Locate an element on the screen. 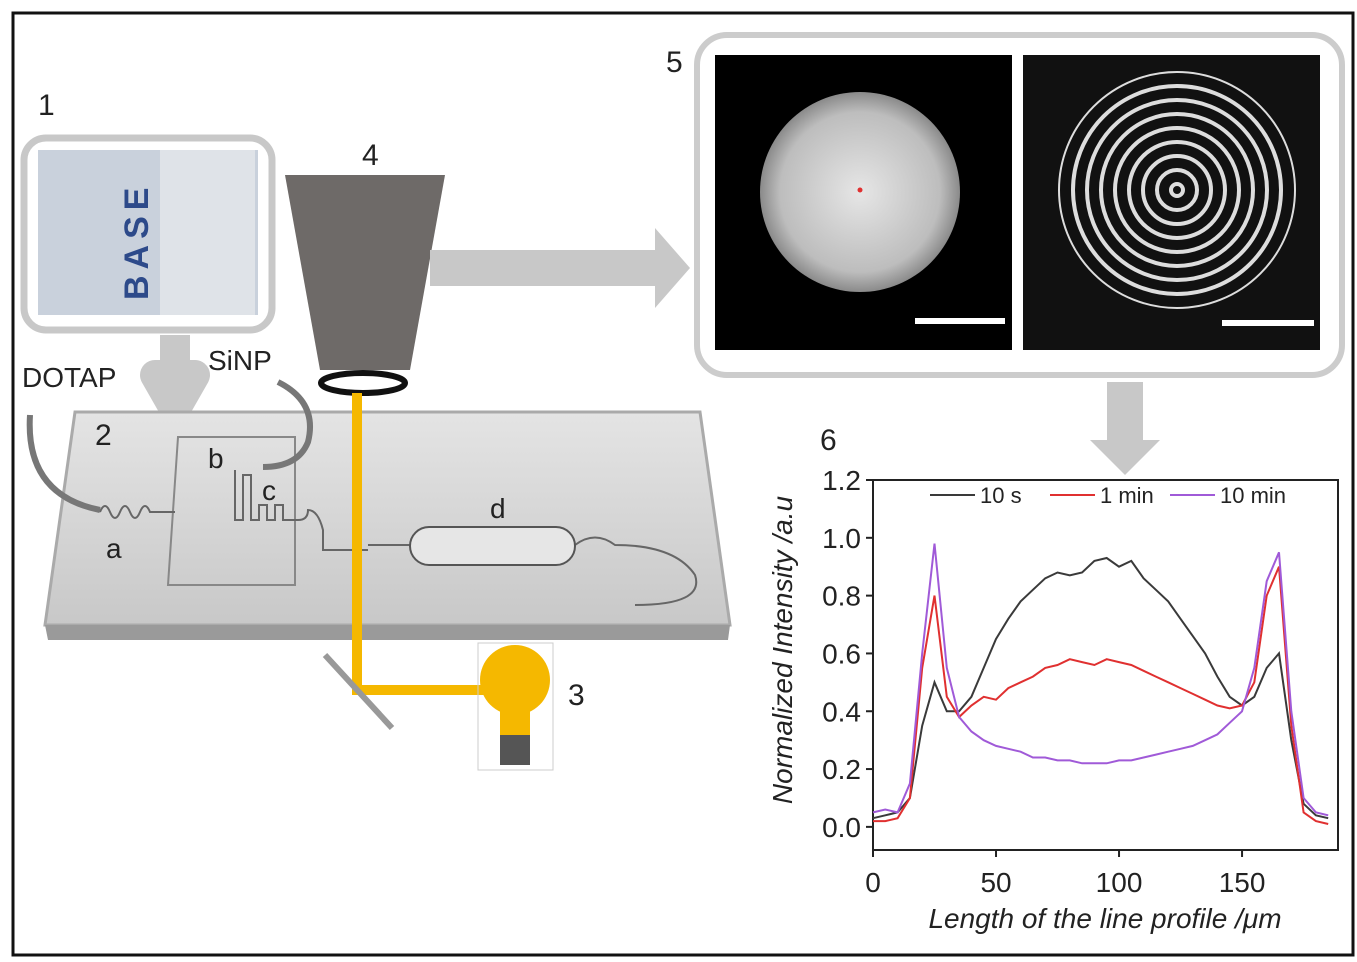 The height and width of the screenshot is (962, 1357). x-tick-label: 0 is located at coordinates (873, 882).